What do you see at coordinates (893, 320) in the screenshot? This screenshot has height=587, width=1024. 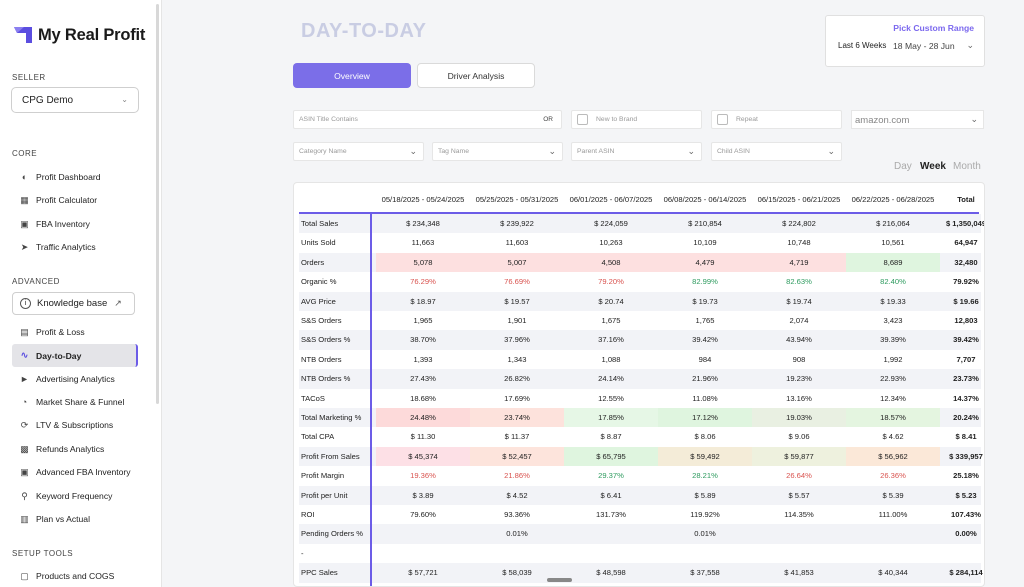 I see `table-cell: 3,423` at bounding box center [893, 320].